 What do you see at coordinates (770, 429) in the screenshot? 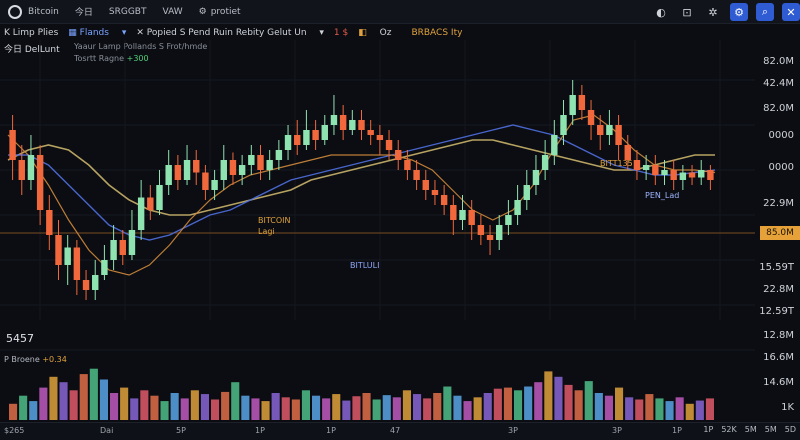
I see `range-5m-b: 5M` at bounding box center [770, 429].